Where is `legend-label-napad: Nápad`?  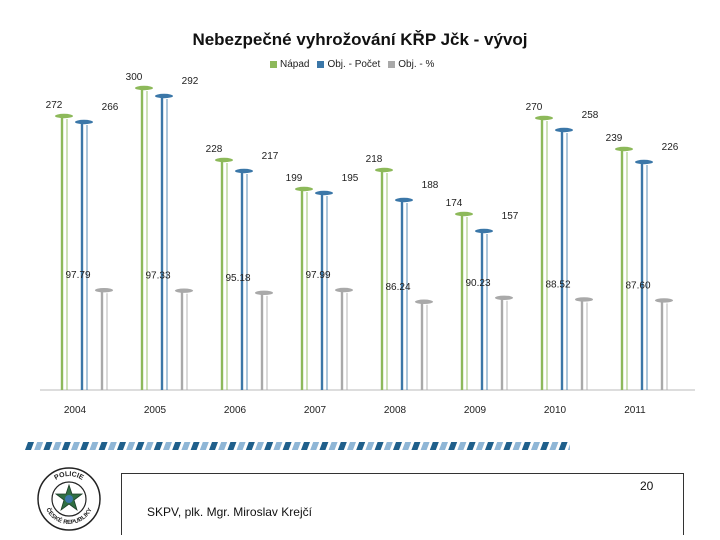 legend-label-napad: Nápad is located at coordinates (295, 64).